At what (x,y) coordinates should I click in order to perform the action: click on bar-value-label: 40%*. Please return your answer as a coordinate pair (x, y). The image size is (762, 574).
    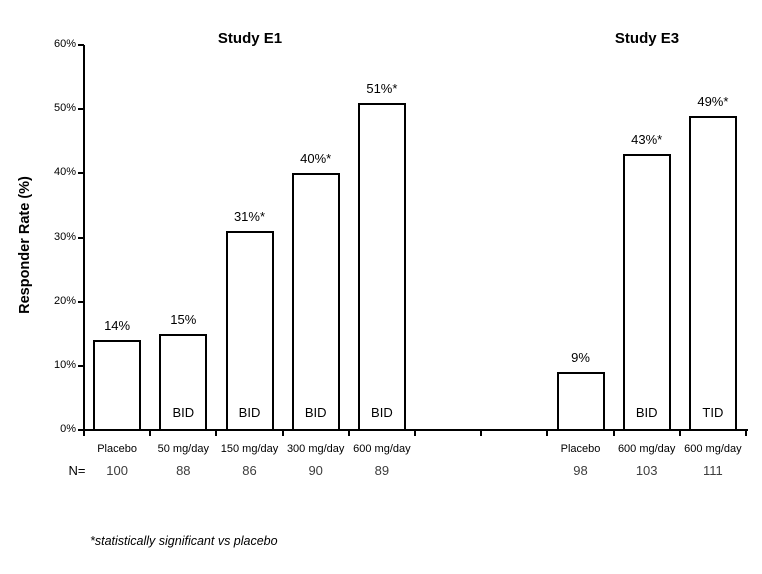
    Looking at the image, I should click on (316, 158).